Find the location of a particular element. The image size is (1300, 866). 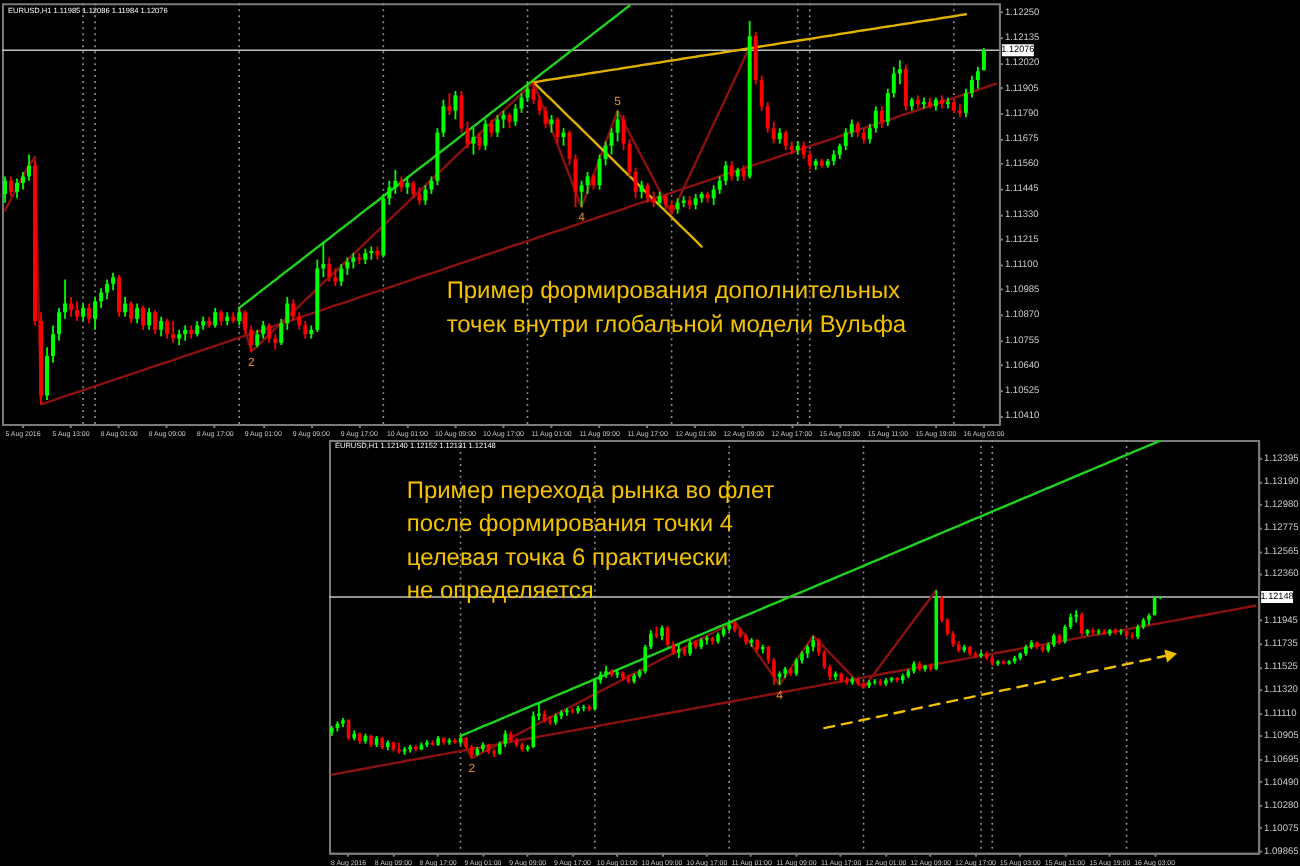

annotation: Пример формирования дополнительных точек внутри глобальной модели Вульфа is located at coordinates (676, 307).